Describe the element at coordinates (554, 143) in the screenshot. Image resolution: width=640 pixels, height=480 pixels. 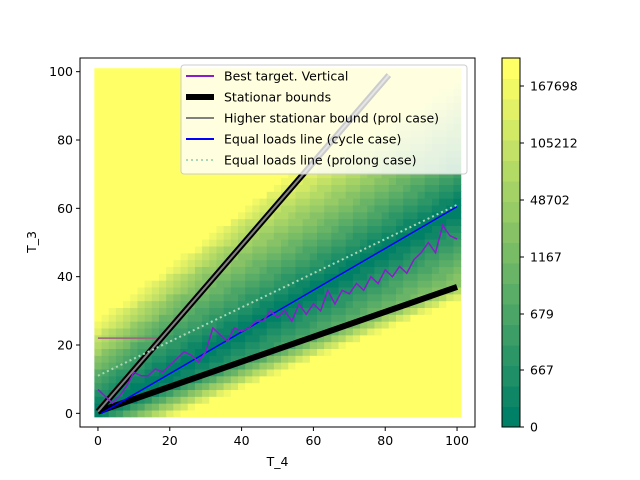
I see `colorbar-tick-label: 105212` at that location.